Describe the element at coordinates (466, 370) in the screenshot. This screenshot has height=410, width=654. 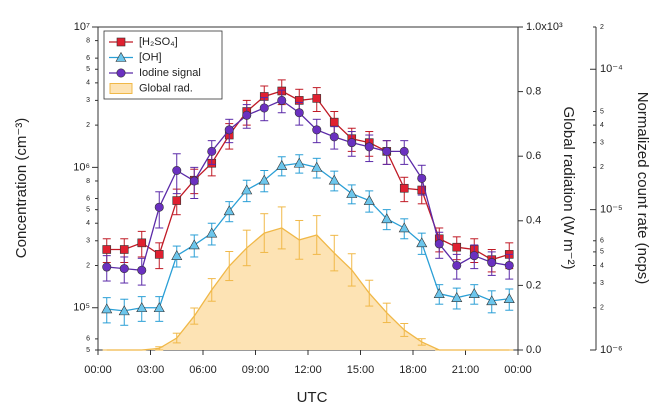
I see `x-tick-label: 21:00` at that location.